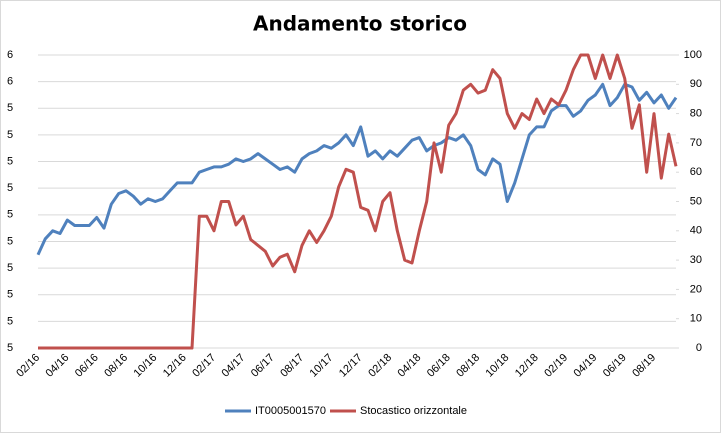 This screenshot has height=433, width=721. Describe the element at coordinates (696, 260) in the screenshot. I see `y2-tick-label: 30` at that location.